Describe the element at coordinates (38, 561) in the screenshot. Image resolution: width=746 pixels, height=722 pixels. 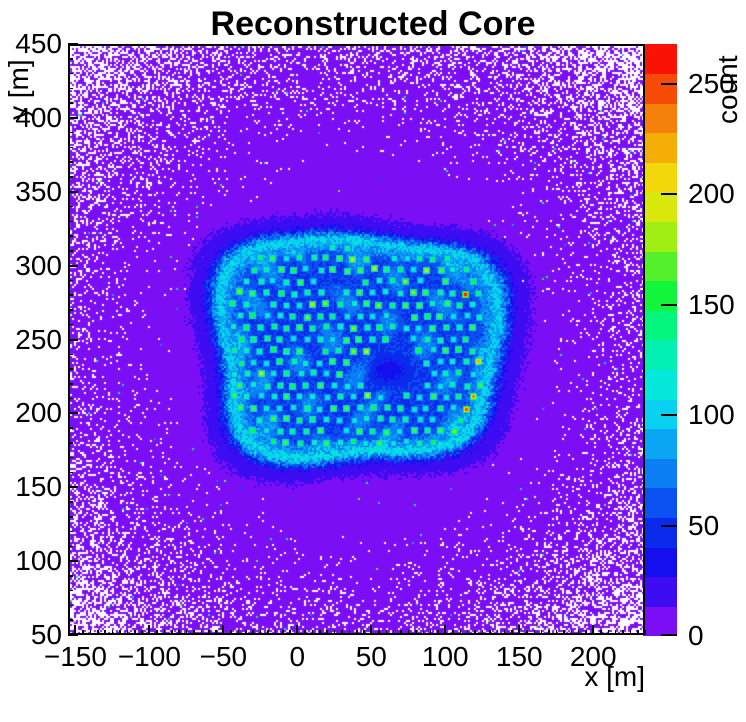
I see `y-tick-label: 100` at that location.